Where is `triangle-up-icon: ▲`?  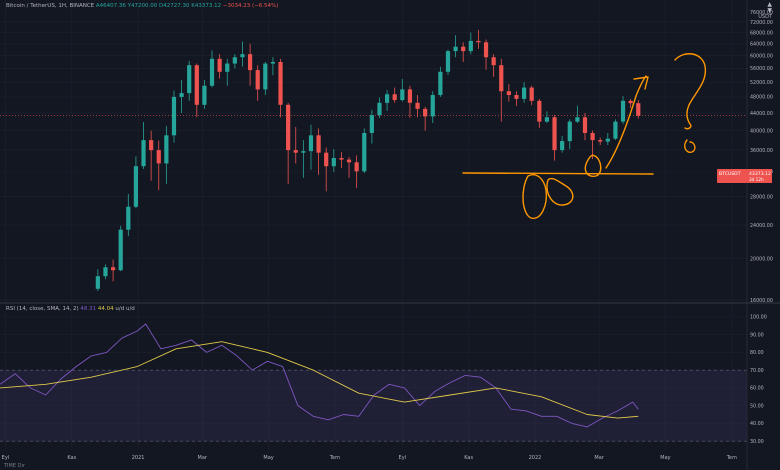
triangle-up-icon: ▲ is located at coordinates (769, 4).